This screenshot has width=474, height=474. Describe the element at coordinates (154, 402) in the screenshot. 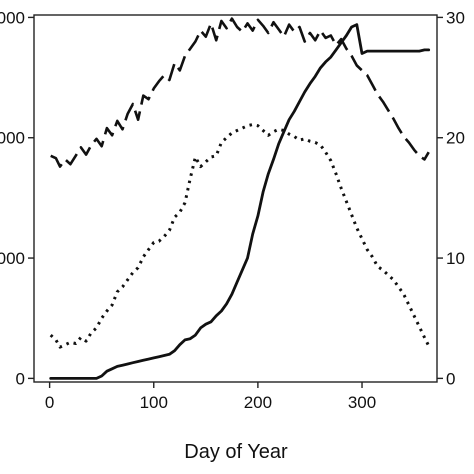

I see `x-tick-label-100: 100` at that location.